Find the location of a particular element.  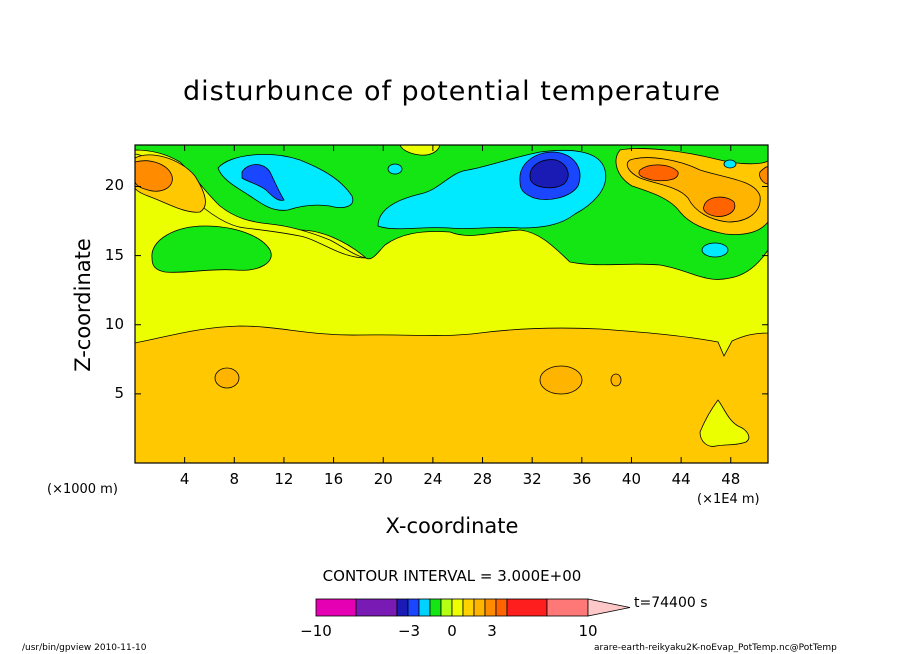

y-tick-label: 15 is located at coordinates (114, 254).